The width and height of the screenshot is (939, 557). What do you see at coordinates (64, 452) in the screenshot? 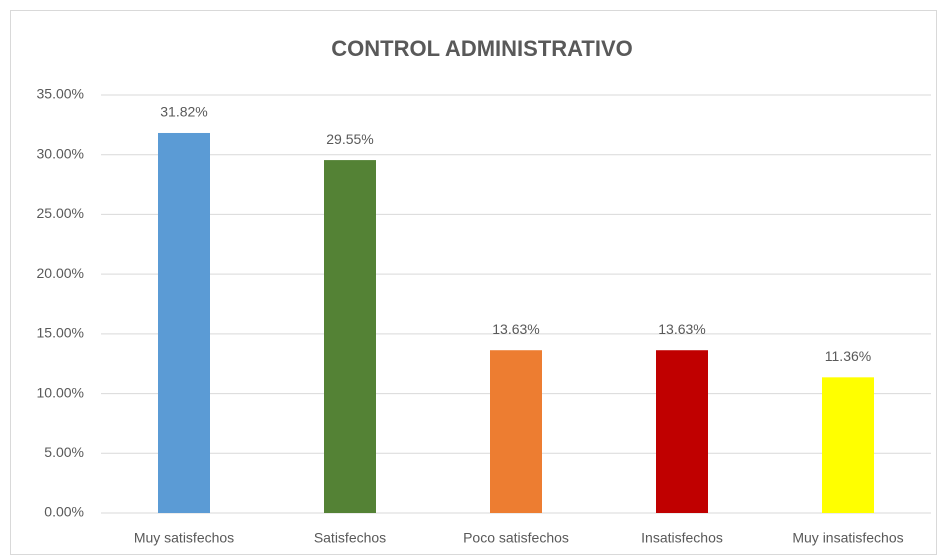
I see `y-tick-label: 5.00%` at bounding box center [64, 452].